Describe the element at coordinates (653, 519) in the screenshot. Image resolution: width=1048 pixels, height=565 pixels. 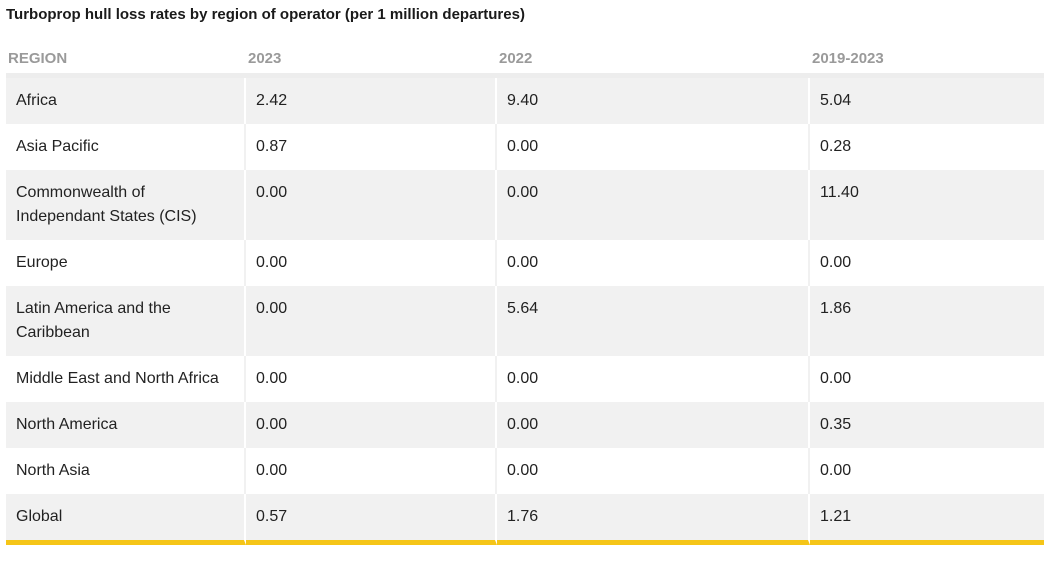
I see `value-cell-2022: 1.76` at that location.